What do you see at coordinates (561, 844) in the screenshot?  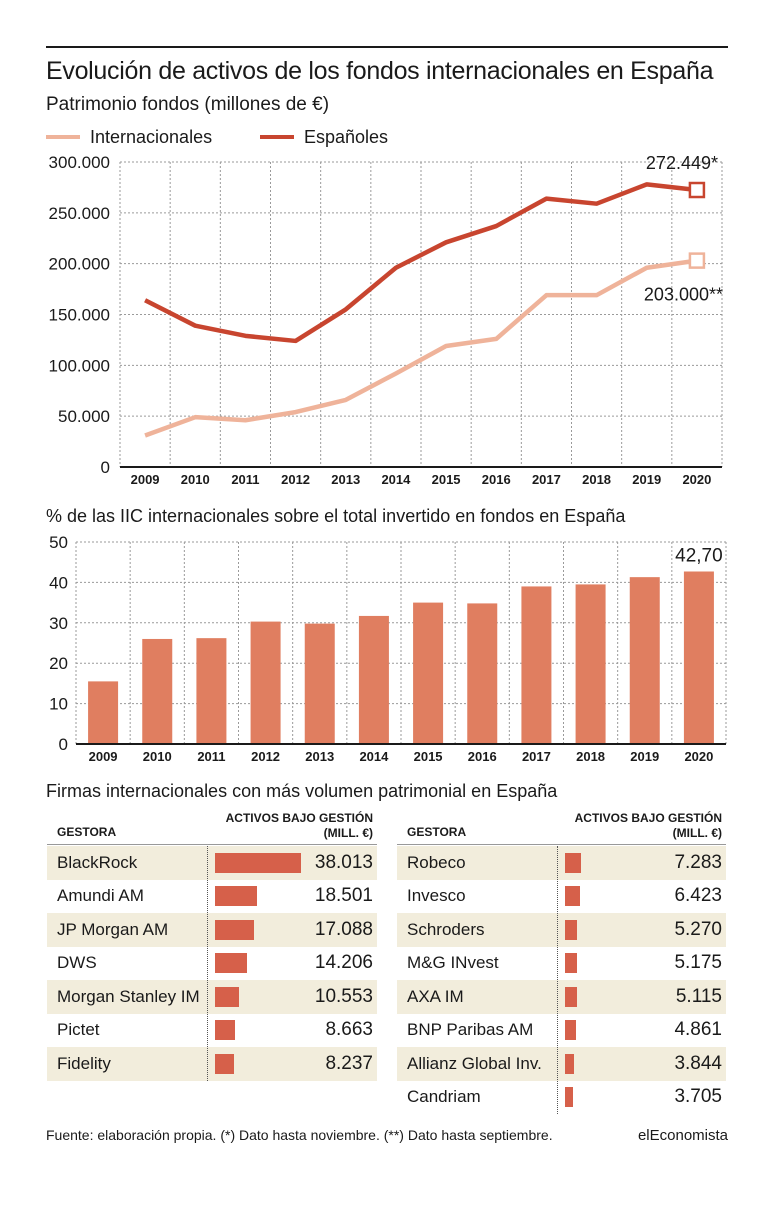 I see `header-rule` at bounding box center [561, 844].